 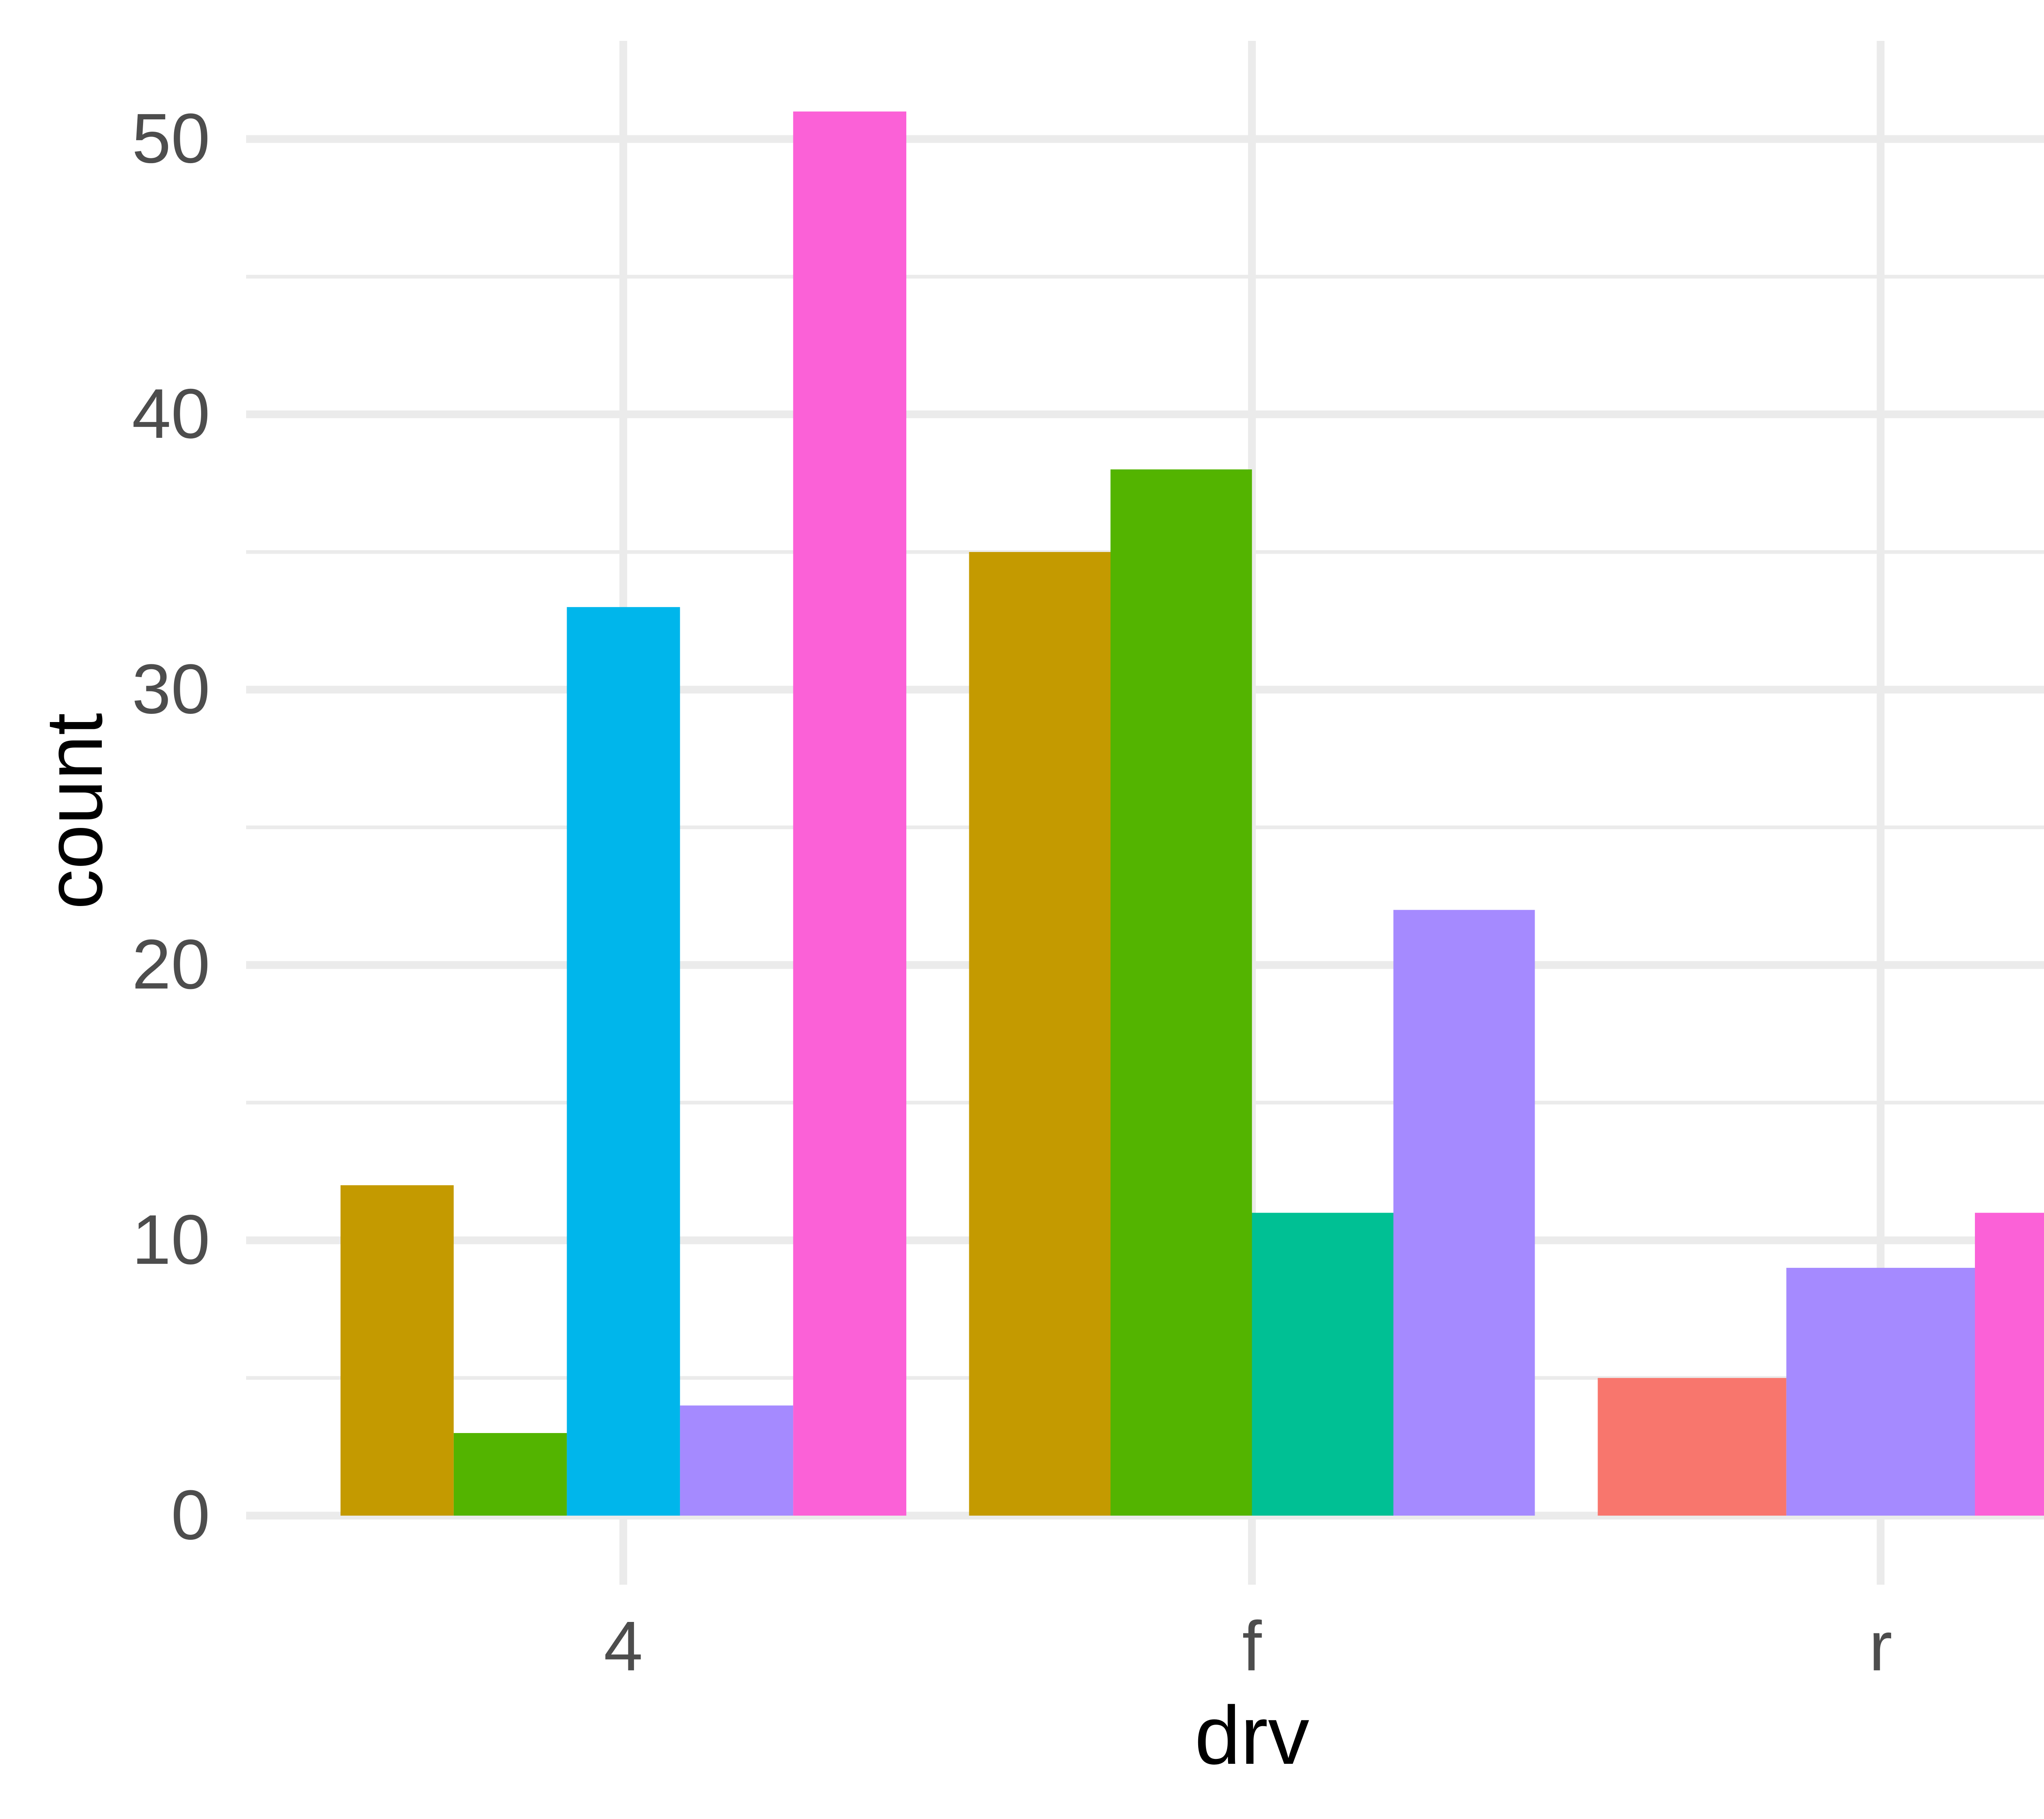 What do you see at coordinates (171, 138) in the screenshot?
I see `svg-text: 50` at bounding box center [171, 138].